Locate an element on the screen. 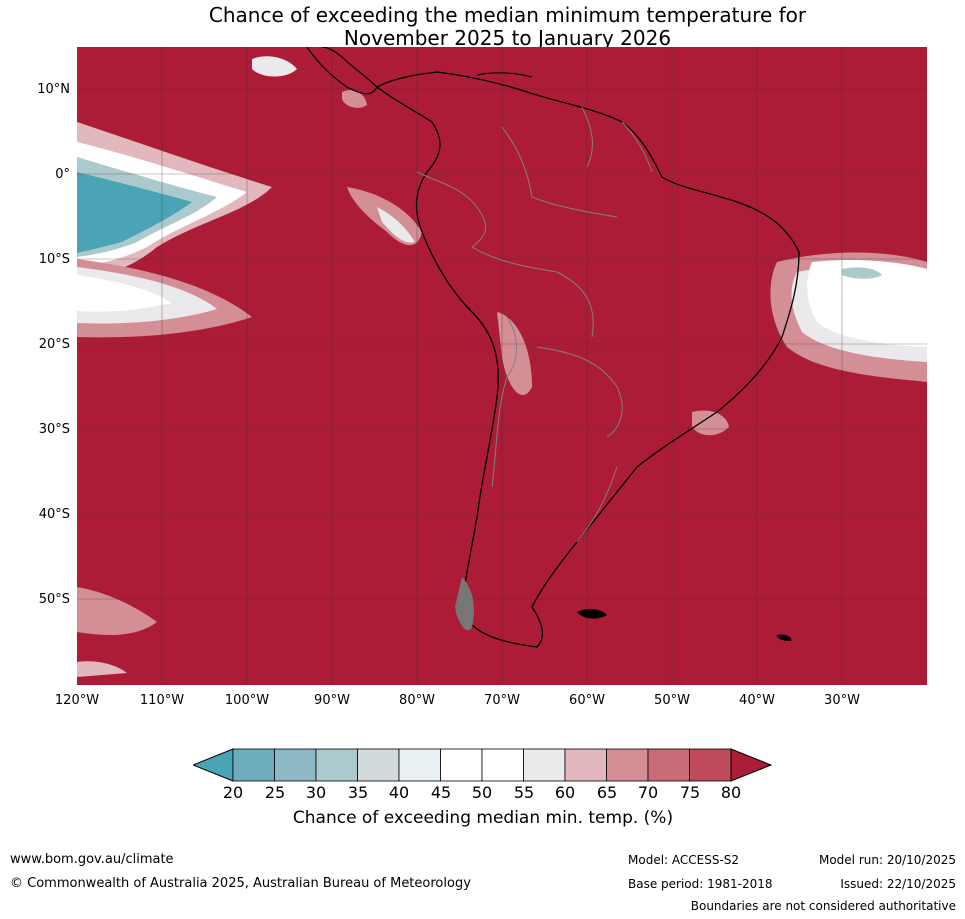 The width and height of the screenshot is (965, 919). lon-label-70w: 70°W is located at coordinates (502, 700).